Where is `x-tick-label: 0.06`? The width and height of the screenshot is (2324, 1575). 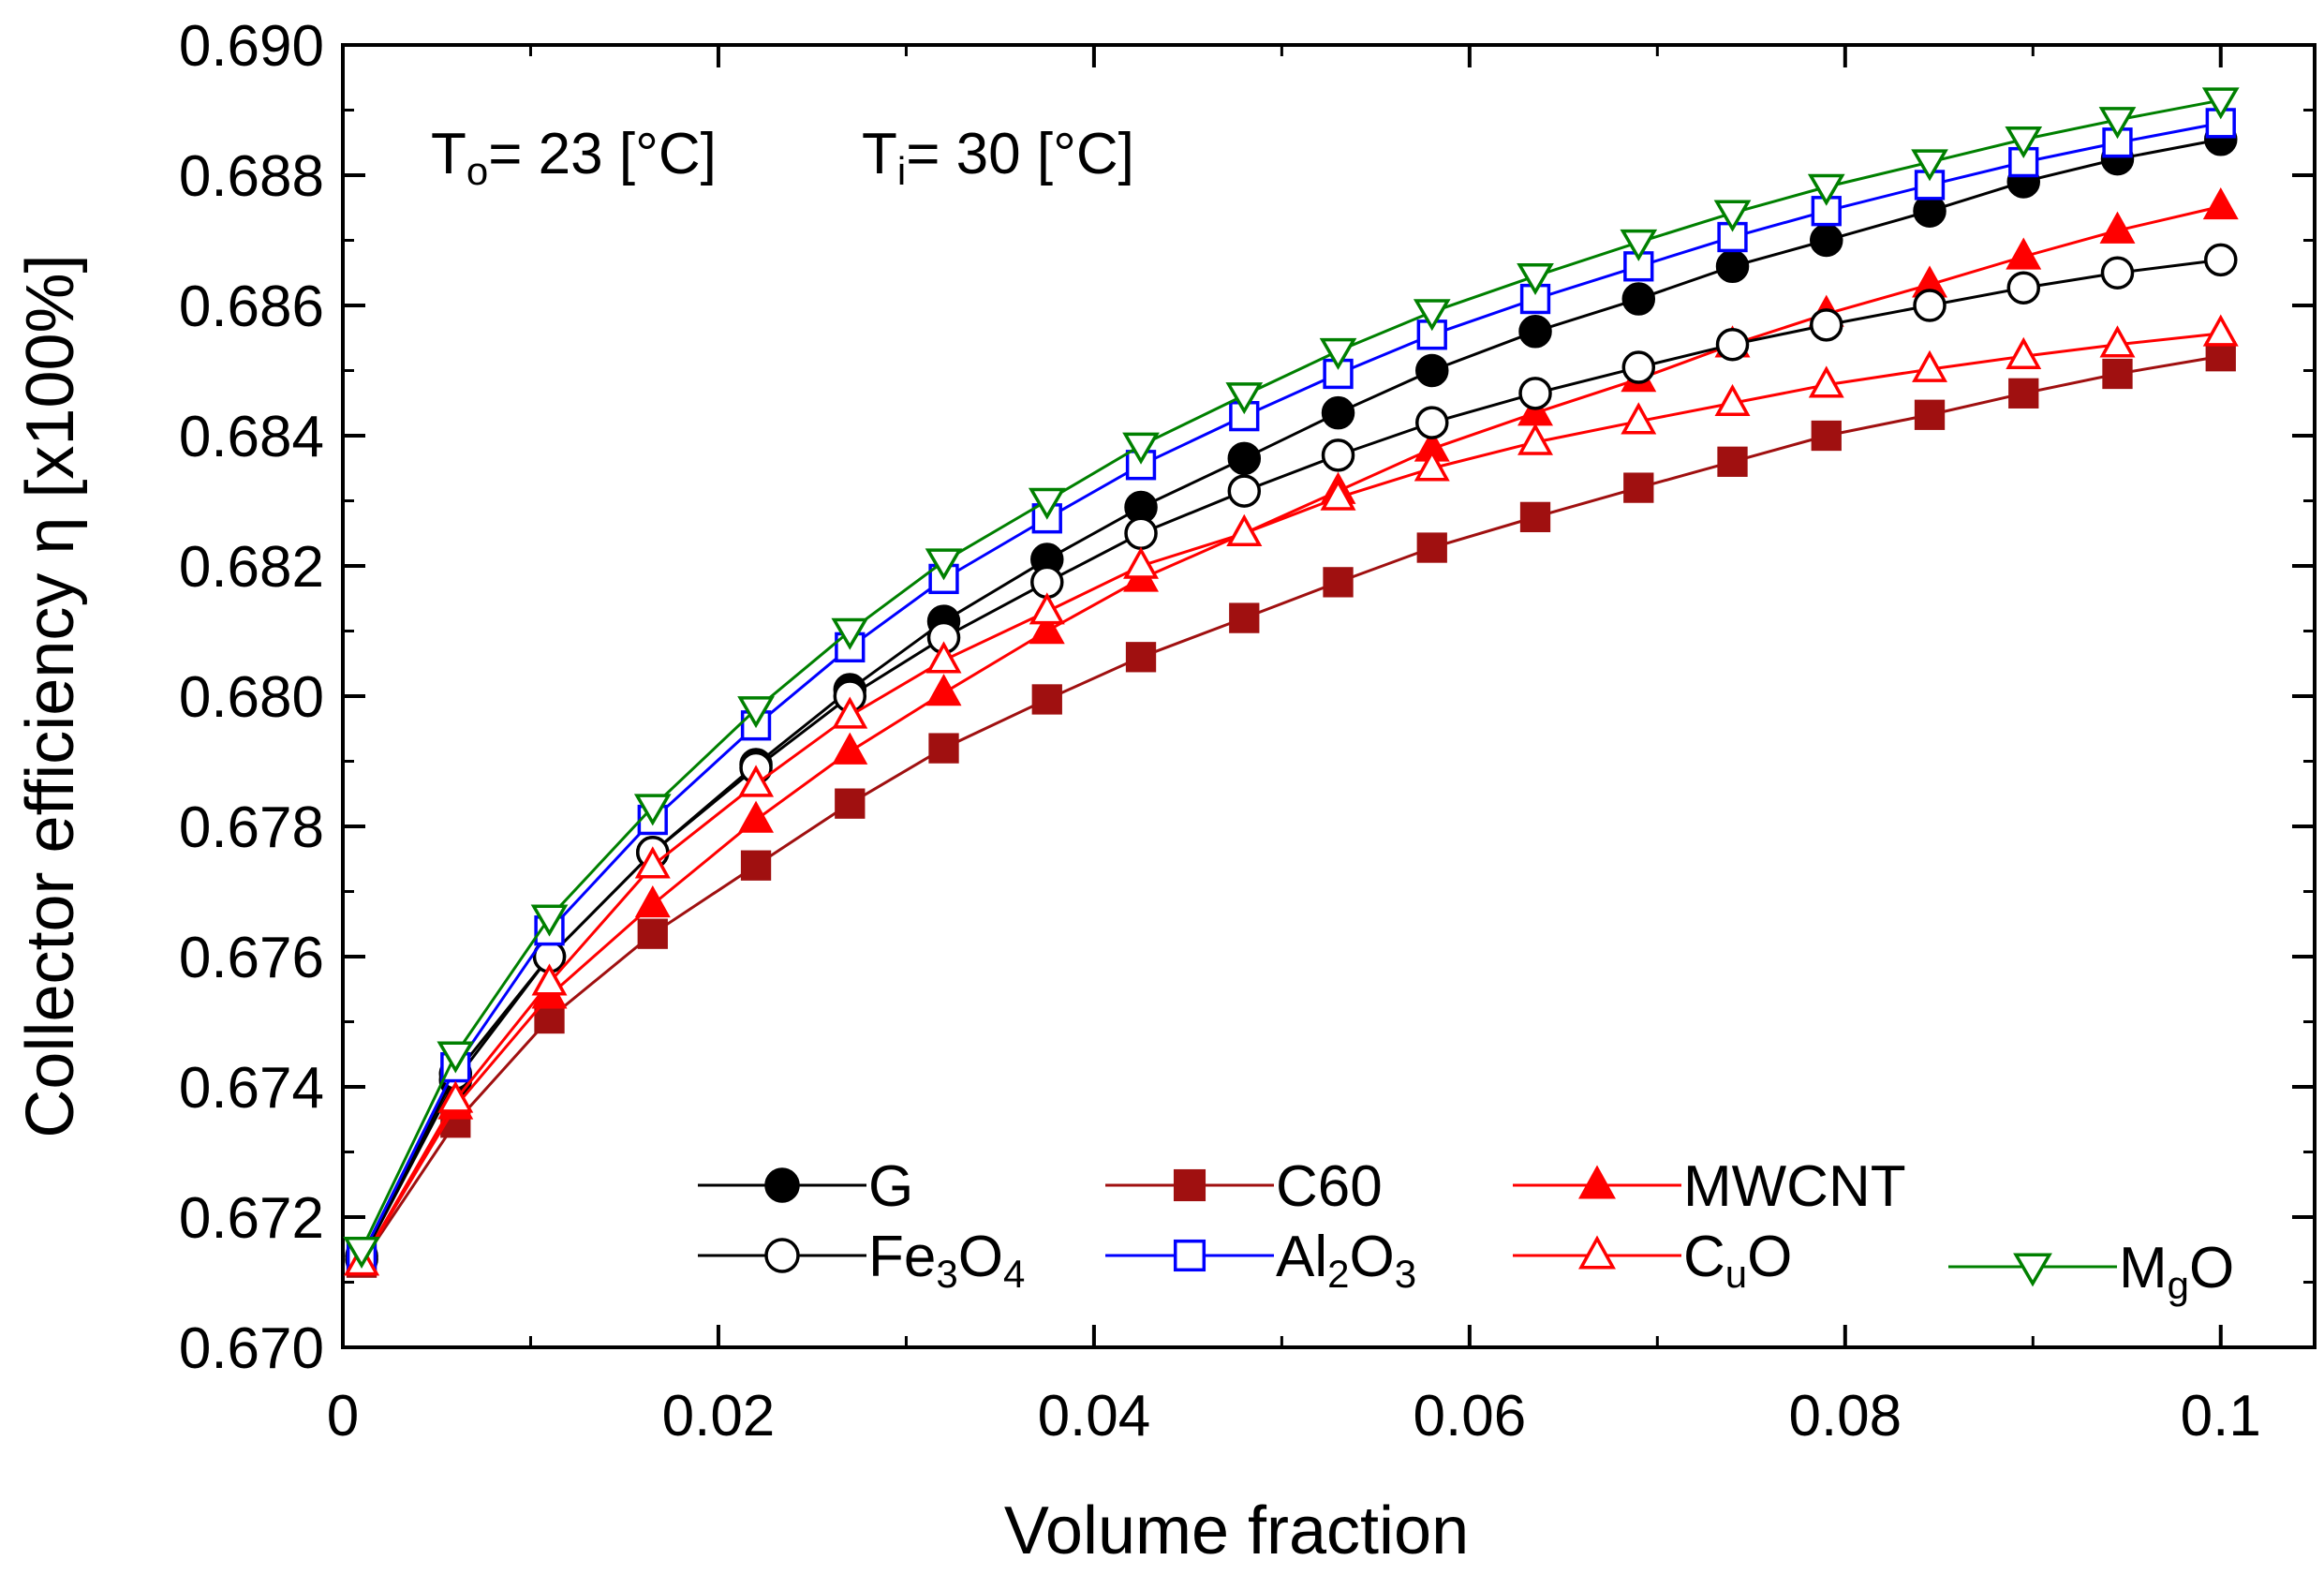 x-tick-label: 0.06 is located at coordinates (1471, 1416).